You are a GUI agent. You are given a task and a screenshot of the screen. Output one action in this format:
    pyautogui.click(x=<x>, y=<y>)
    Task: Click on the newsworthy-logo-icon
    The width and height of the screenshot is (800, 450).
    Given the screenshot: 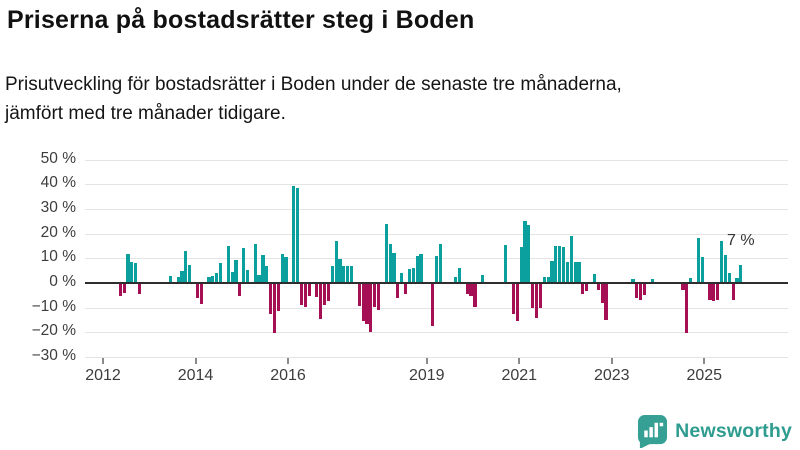 What is the action you would take?
    pyautogui.click(x=653, y=431)
    